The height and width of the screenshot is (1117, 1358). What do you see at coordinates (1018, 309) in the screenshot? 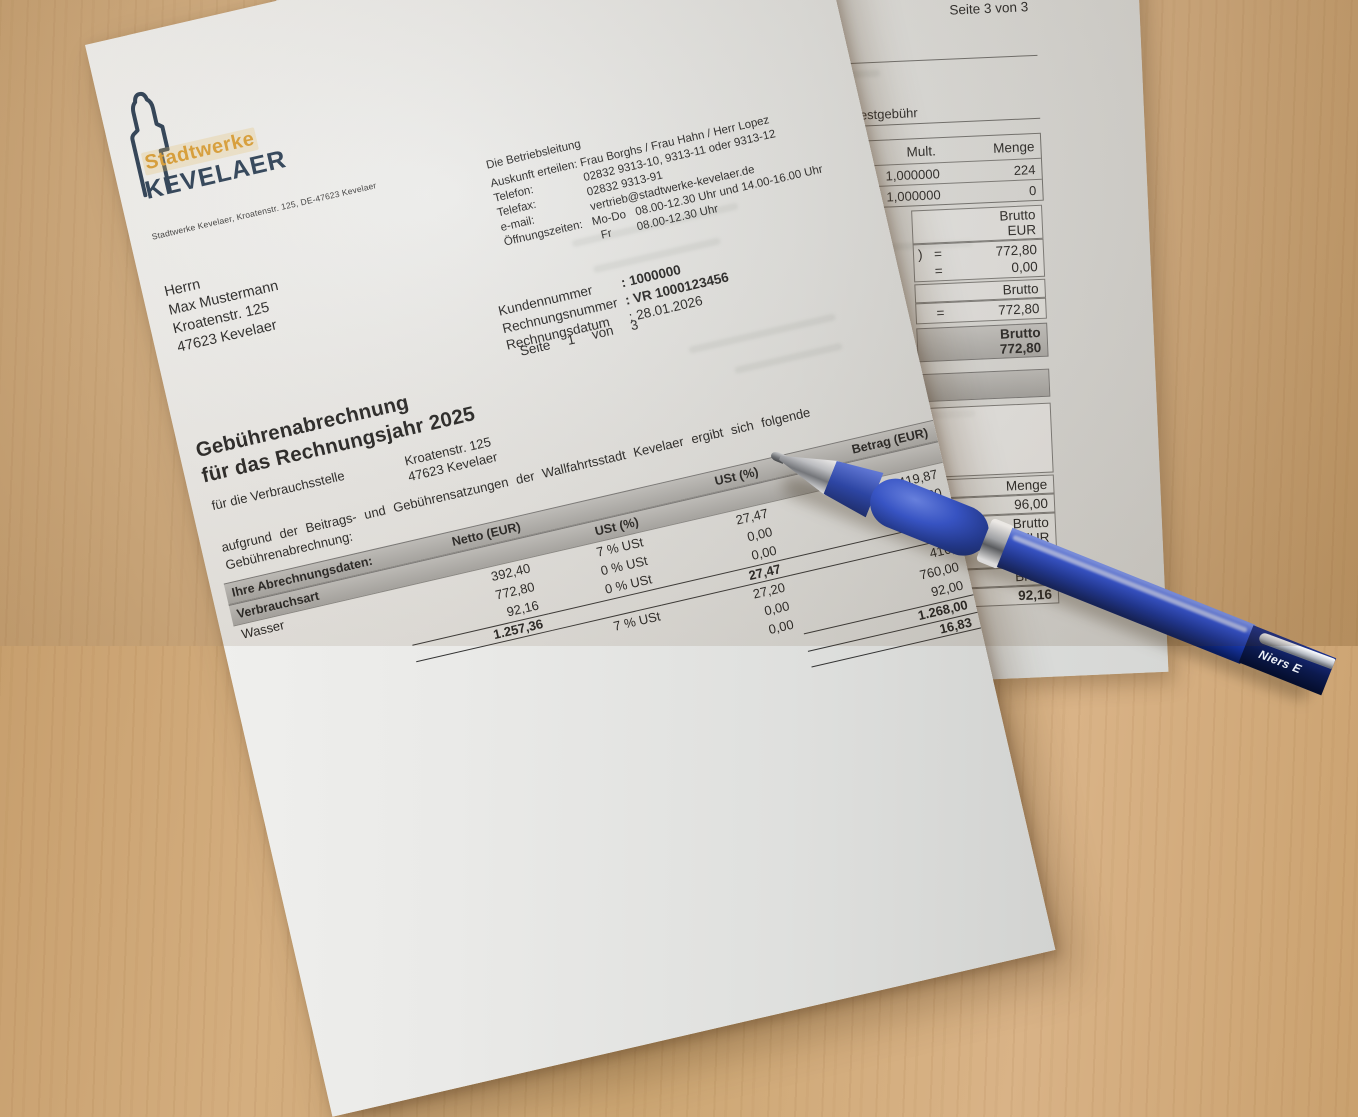
I see `amount: 772,80` at bounding box center [1018, 309].